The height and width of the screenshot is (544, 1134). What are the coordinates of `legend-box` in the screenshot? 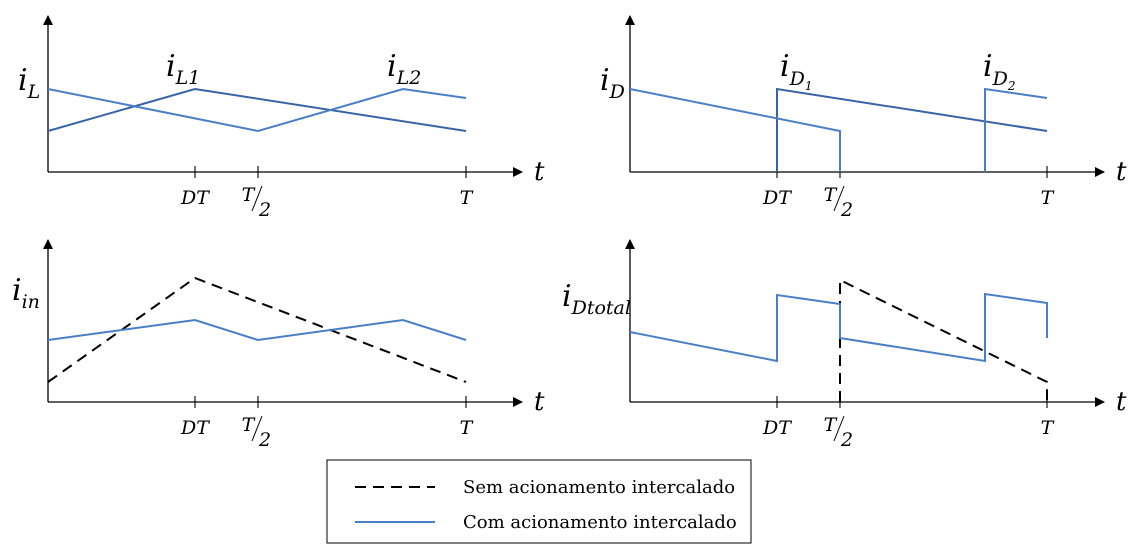 It's located at (539, 501).